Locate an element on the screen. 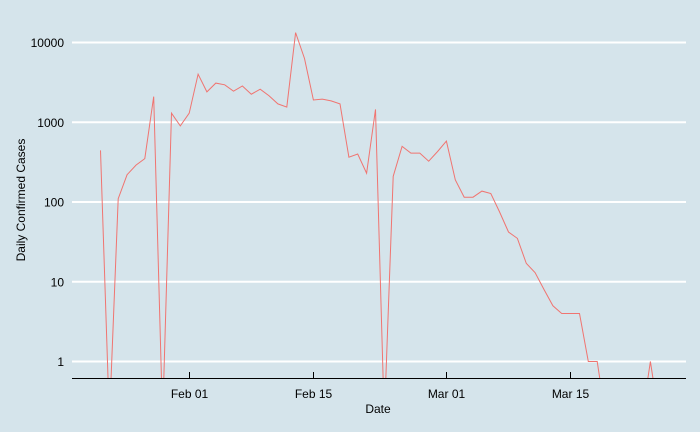 The height and width of the screenshot is (432, 700). x-axis-title: Date is located at coordinates (378, 409).